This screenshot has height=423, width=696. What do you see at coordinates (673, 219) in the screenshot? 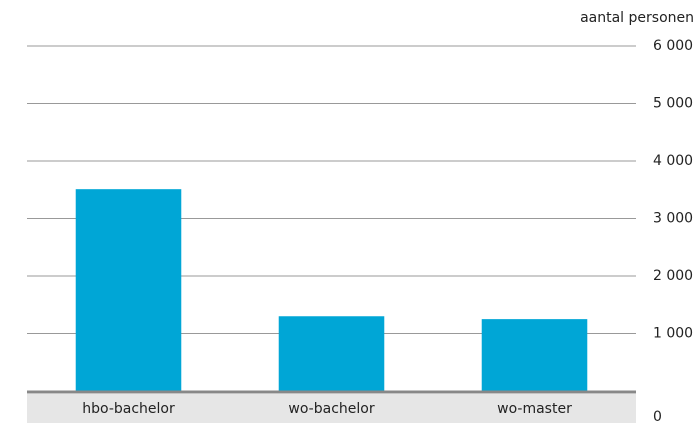
I see `y-tick-label: 3 000` at bounding box center [673, 219].